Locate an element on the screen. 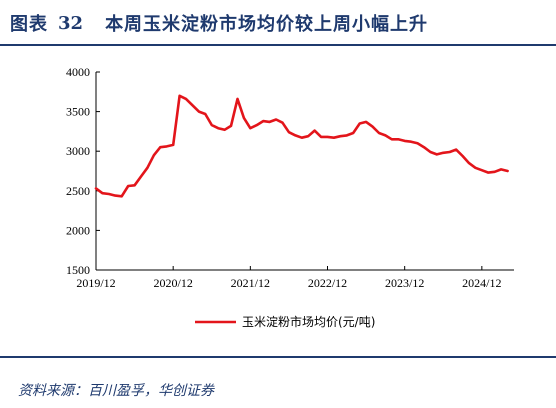  bottom-divider is located at coordinates (278, 357).